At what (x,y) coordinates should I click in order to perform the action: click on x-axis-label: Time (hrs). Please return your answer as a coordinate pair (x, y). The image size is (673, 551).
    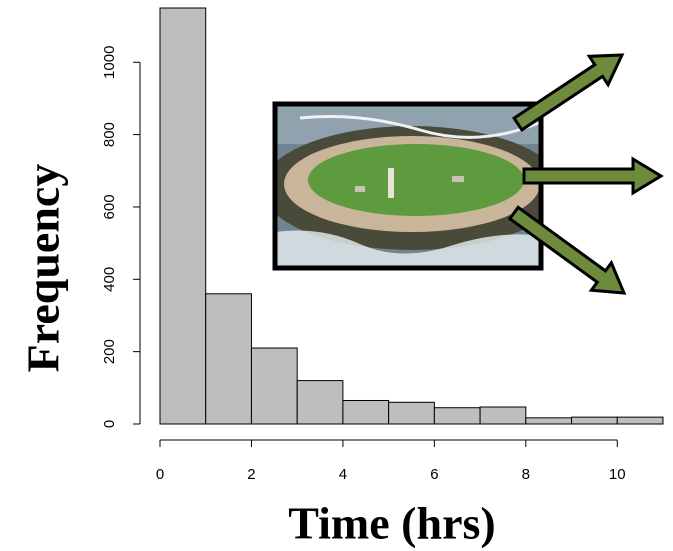
    Looking at the image, I should click on (391, 523).